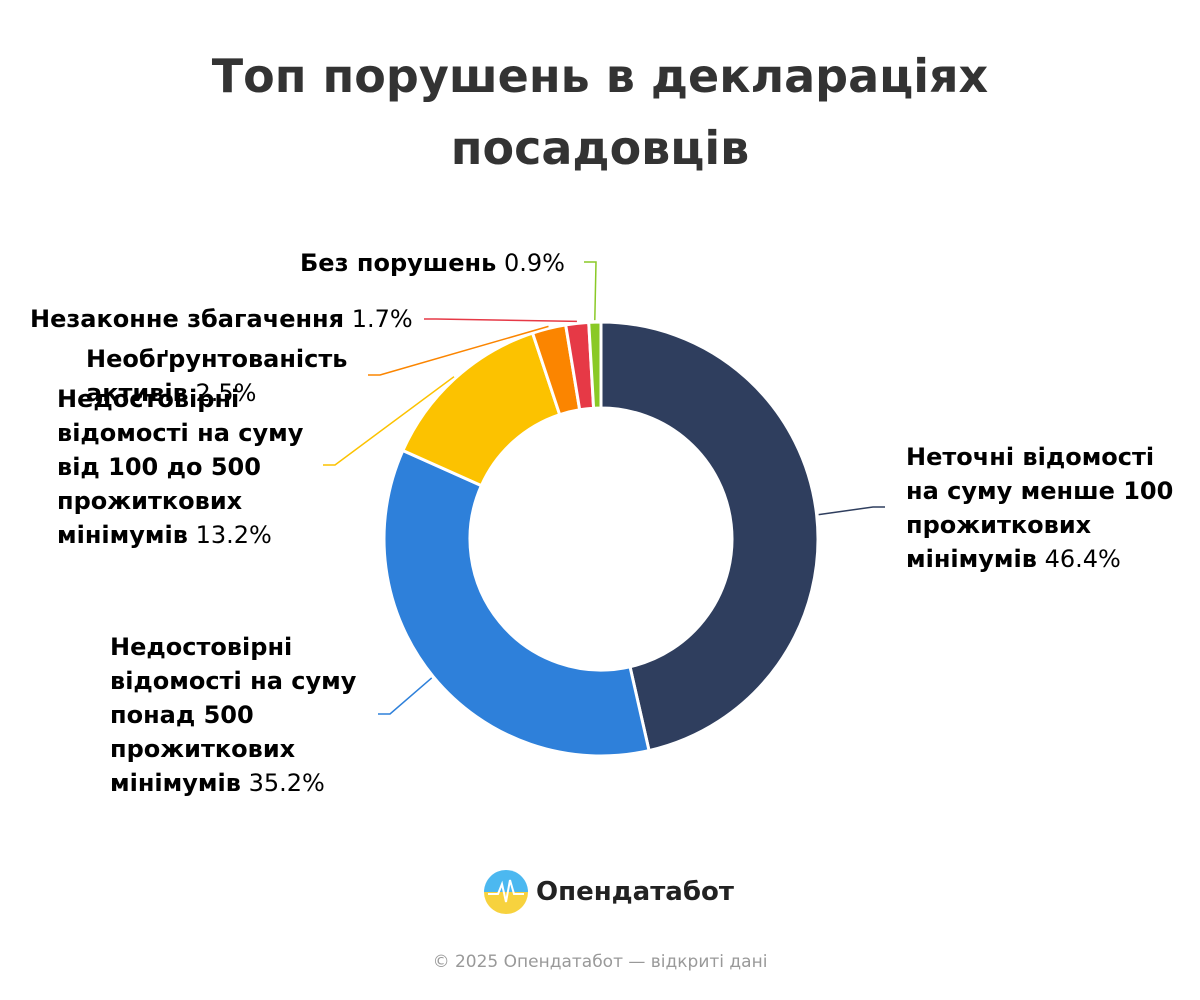 Image resolution: width=1200 pixels, height=1000 pixels. What do you see at coordinates (1082, 559) in the screenshot?
I see `label-value: 46.4%` at bounding box center [1082, 559].